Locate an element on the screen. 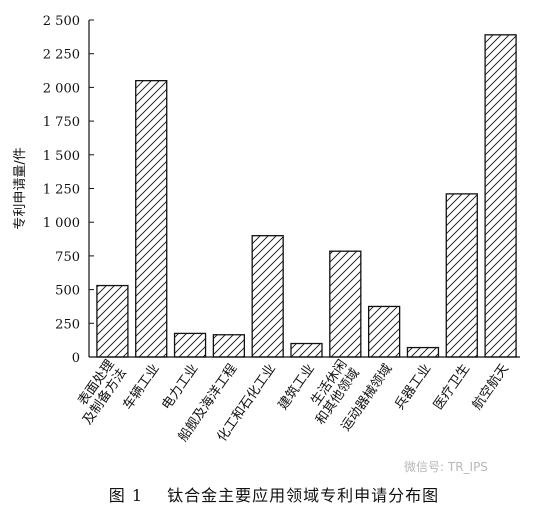 The image size is (548, 513). x-tick-label: 兵器工业 is located at coordinates (413, 387).